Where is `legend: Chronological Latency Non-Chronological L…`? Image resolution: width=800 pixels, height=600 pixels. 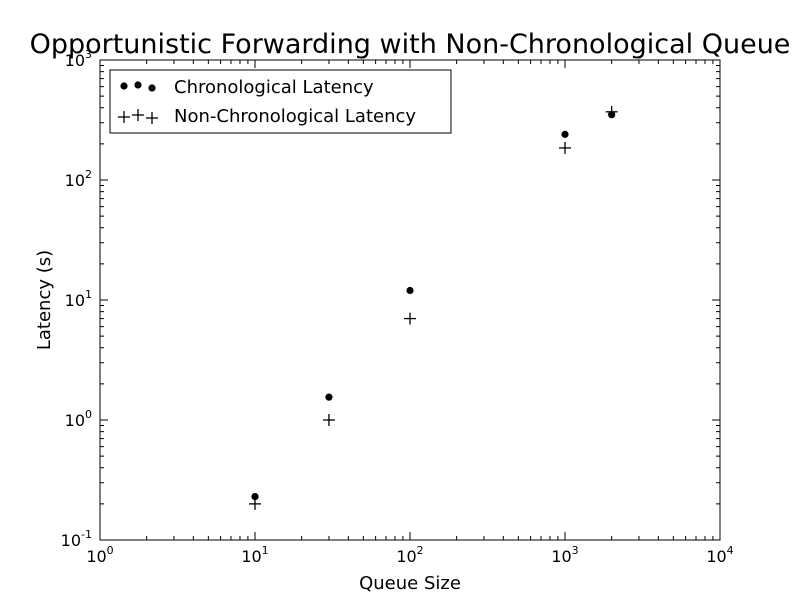
legend: Chronological Latency Non-Chronological L… is located at coordinates (280, 101).